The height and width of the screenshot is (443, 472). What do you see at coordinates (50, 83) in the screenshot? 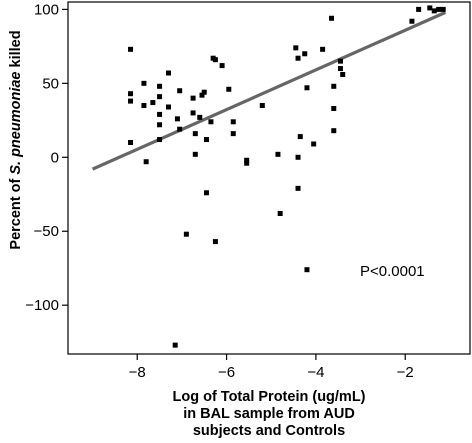
I see `y-tick-label: 50` at bounding box center [50, 83].